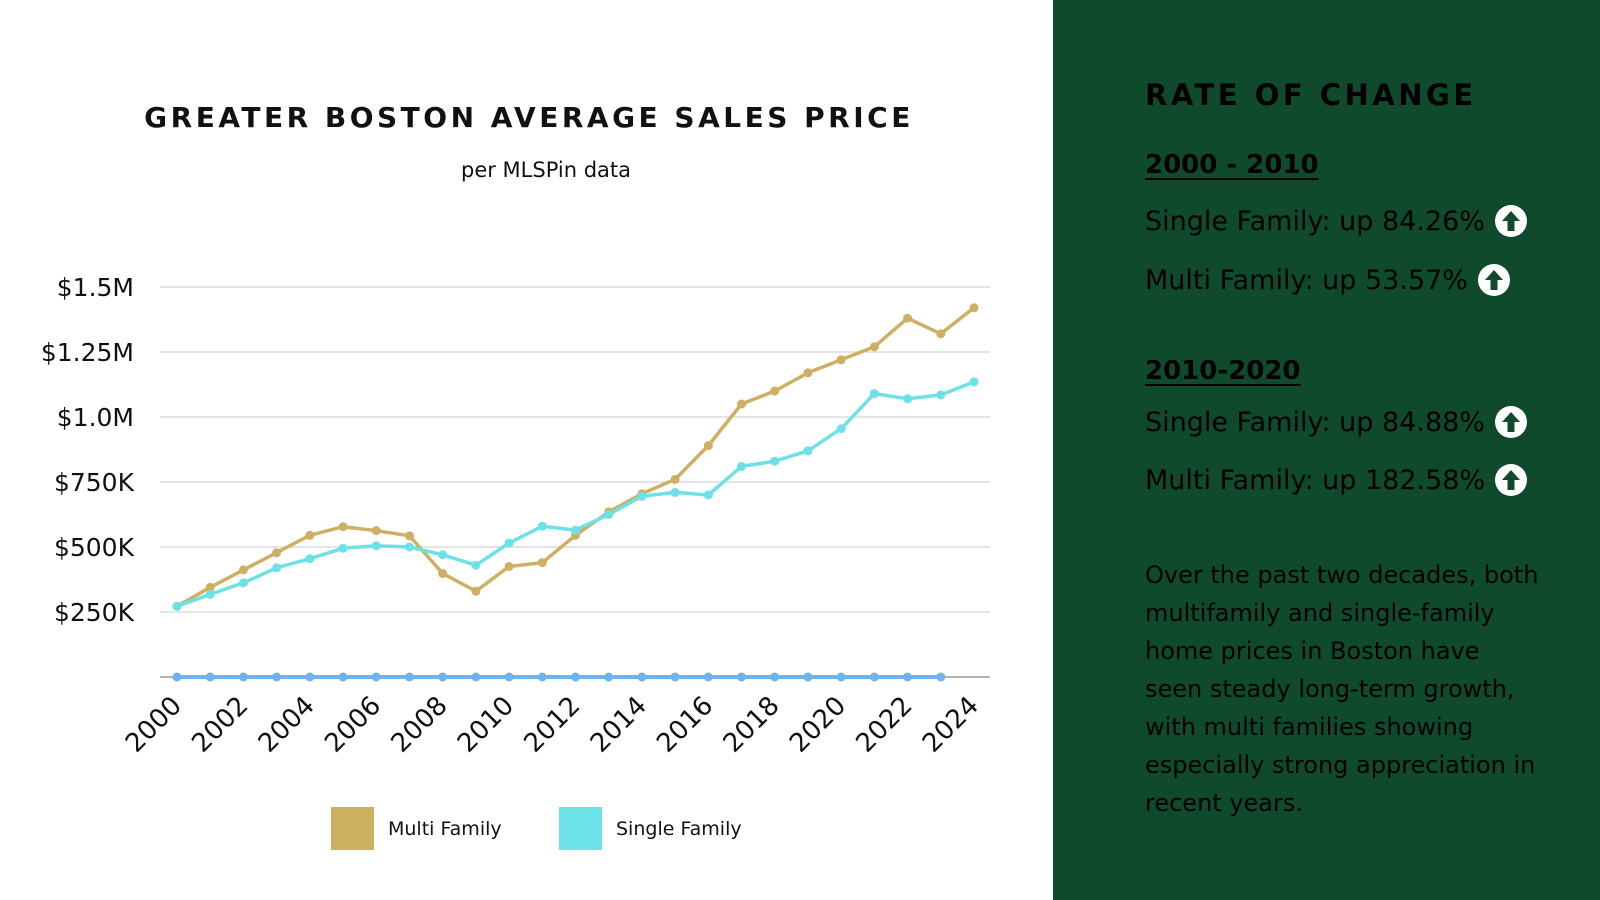  Describe the element at coordinates (1315, 422) in the screenshot. I see `stat-text: Single Family: up 84.88%` at that location.